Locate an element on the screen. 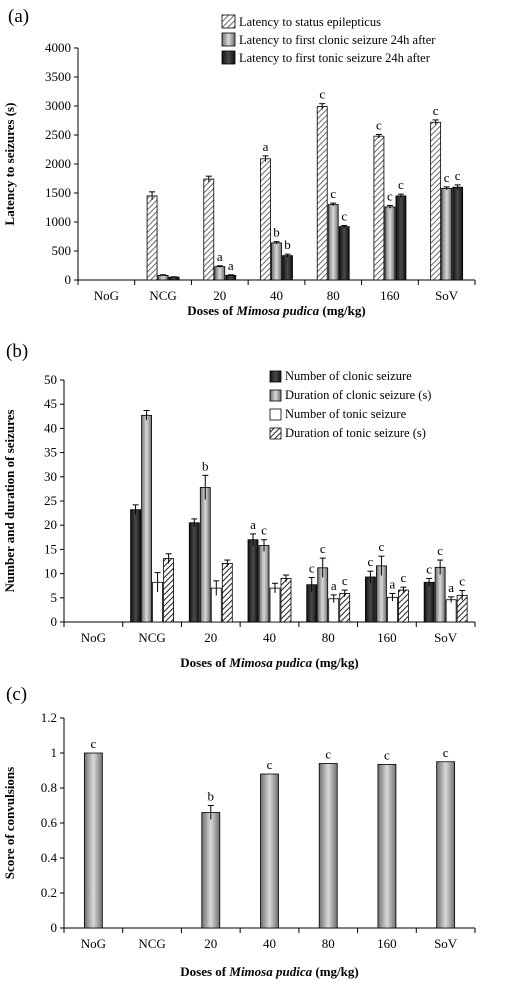 Image resolution: width=505 pixels, height=985 pixels. y-tick-label: 1 is located at coordinates (54, 752).